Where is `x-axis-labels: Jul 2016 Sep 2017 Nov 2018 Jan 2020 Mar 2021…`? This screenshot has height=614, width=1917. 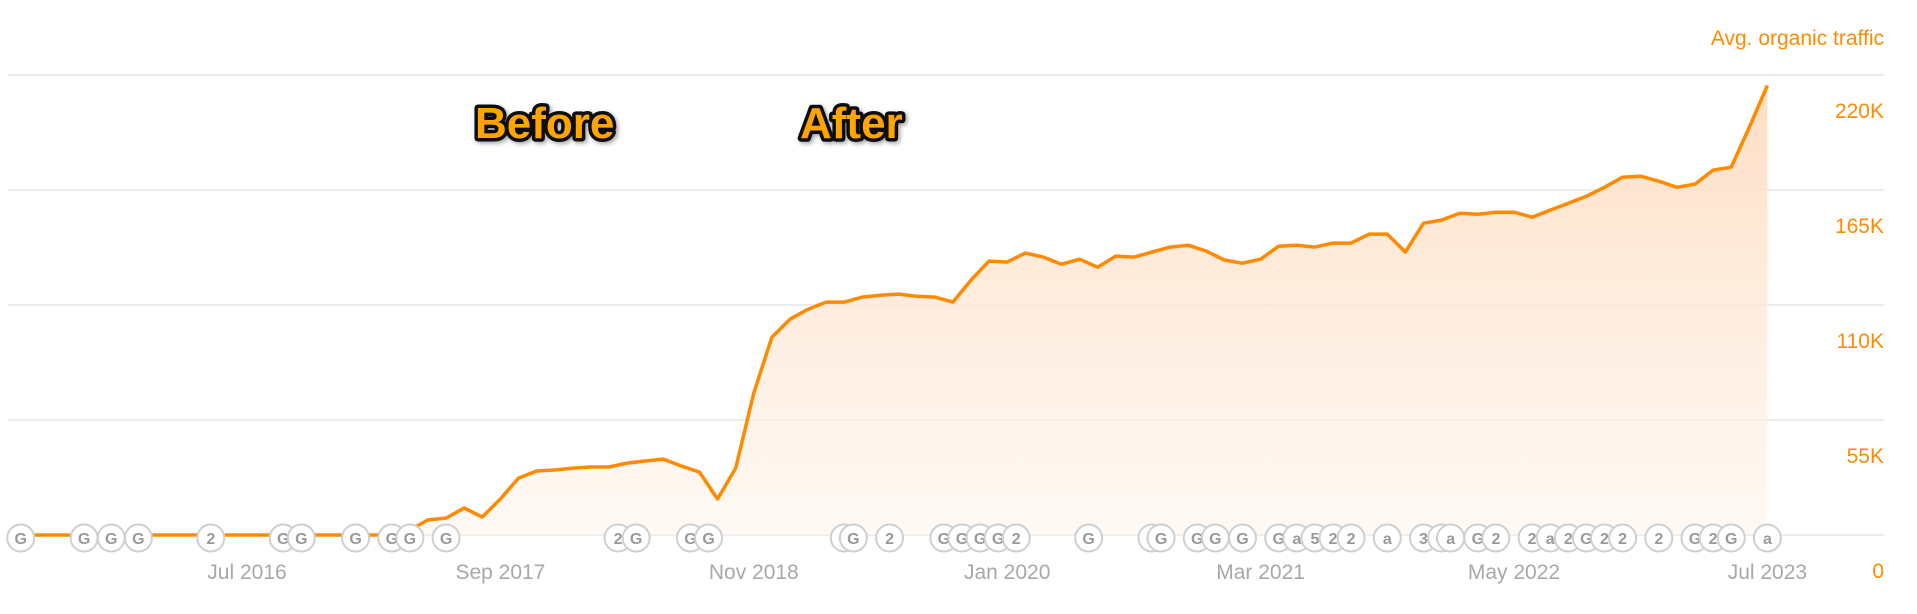
x-axis-labels: Jul 2016 Sep 2017 Nov 2018 Jan 2020 Mar 2021… is located at coordinates (1007, 572).